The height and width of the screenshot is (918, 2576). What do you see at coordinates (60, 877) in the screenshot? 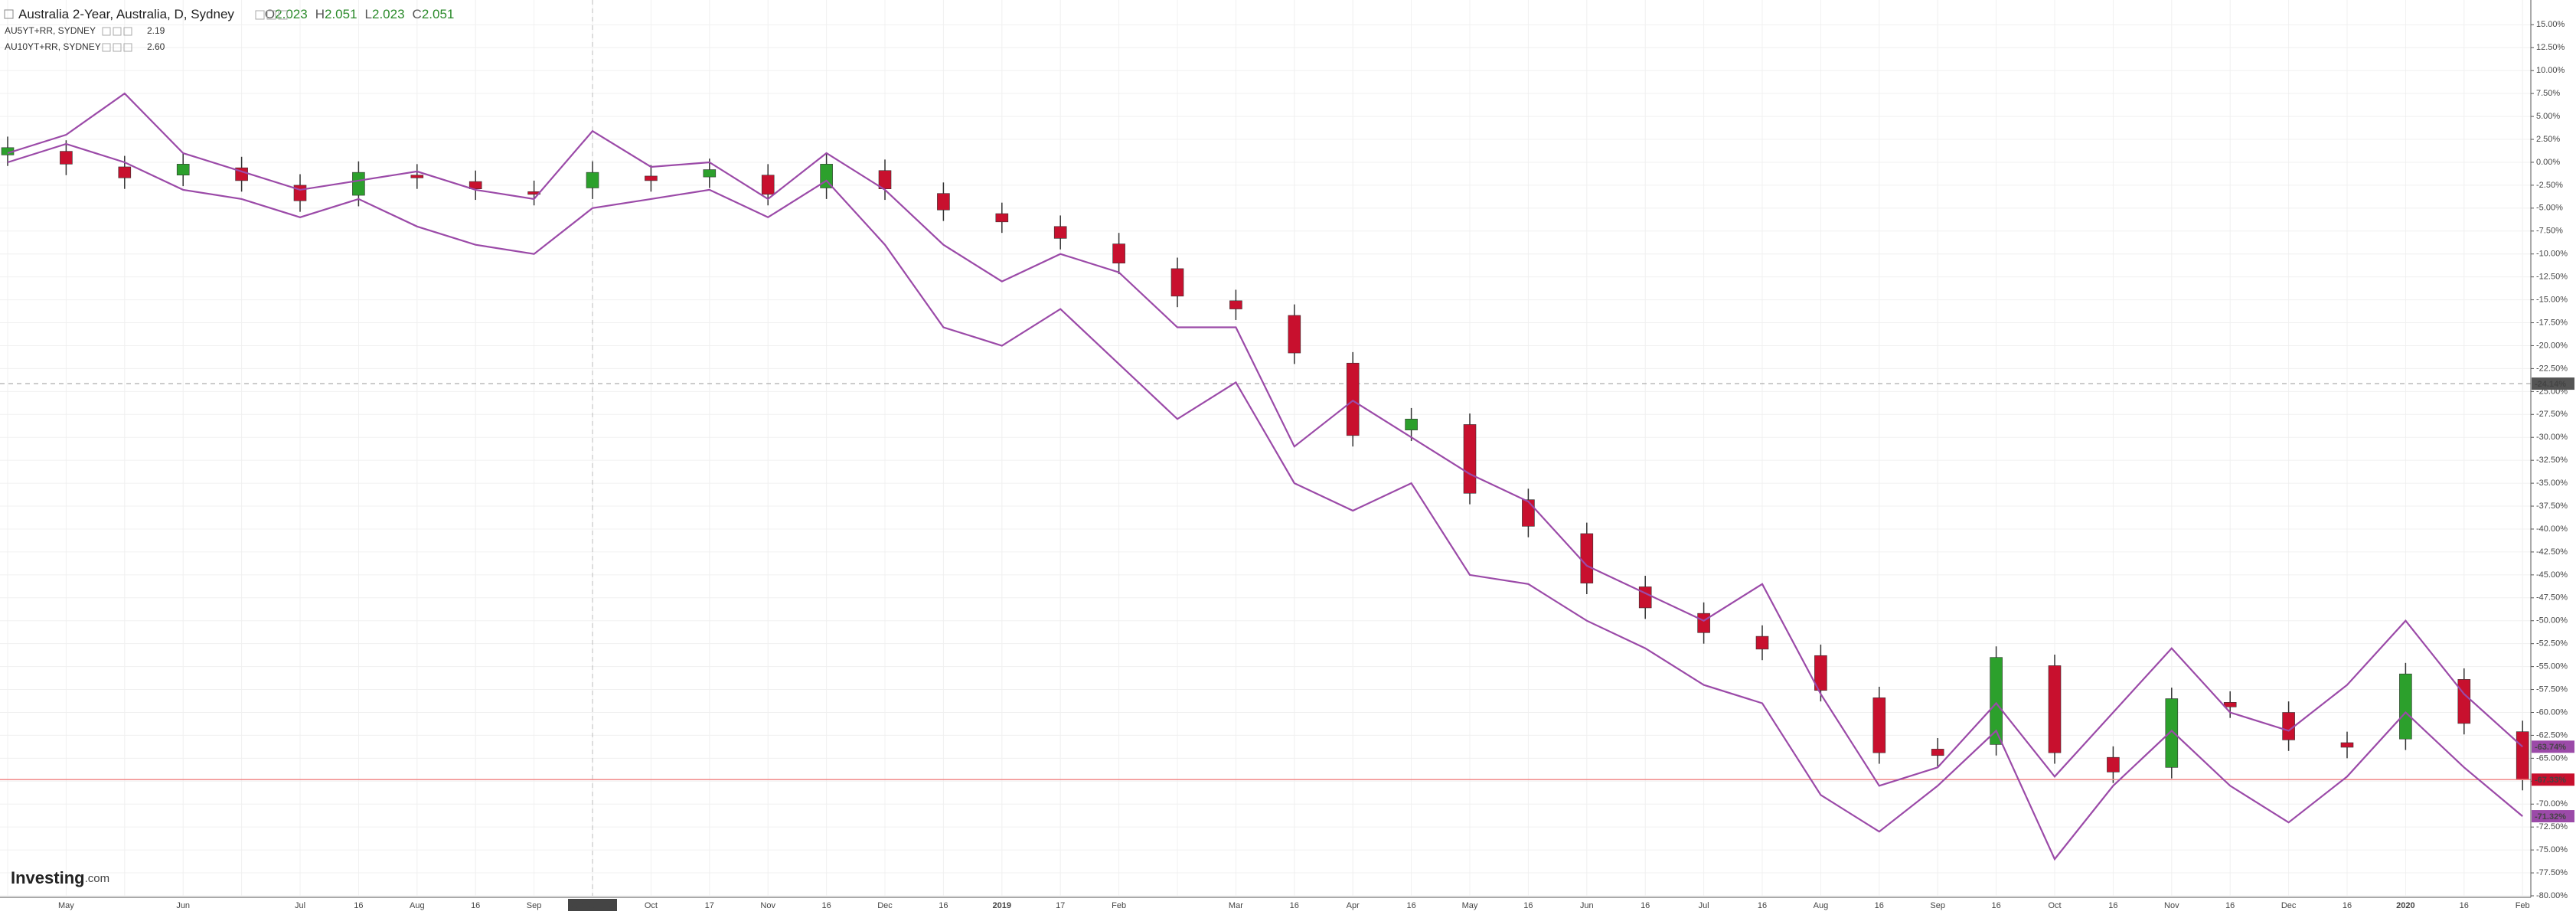
I see `watermark: Investing.com` at bounding box center [60, 877].